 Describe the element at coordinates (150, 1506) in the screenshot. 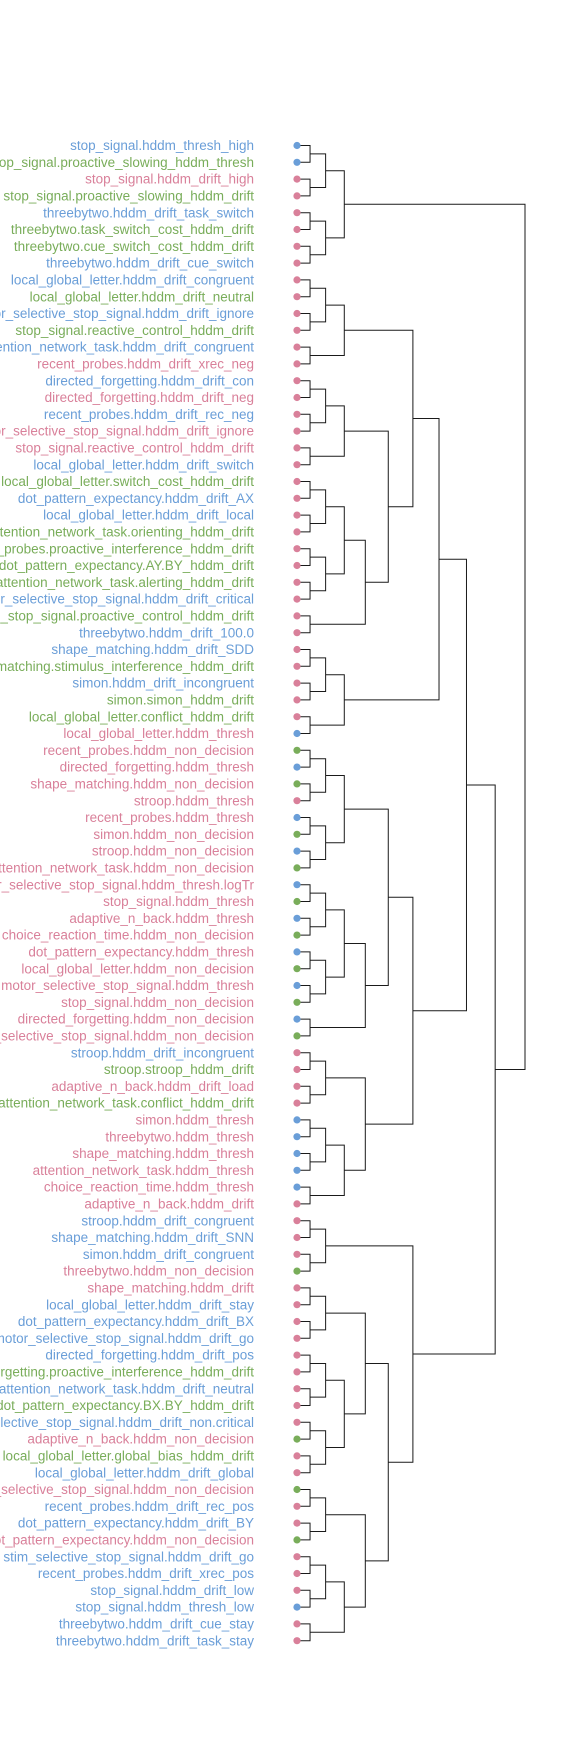

I see `leaf-label: recent_probes.hddm_drift_rec_pos` at that location.